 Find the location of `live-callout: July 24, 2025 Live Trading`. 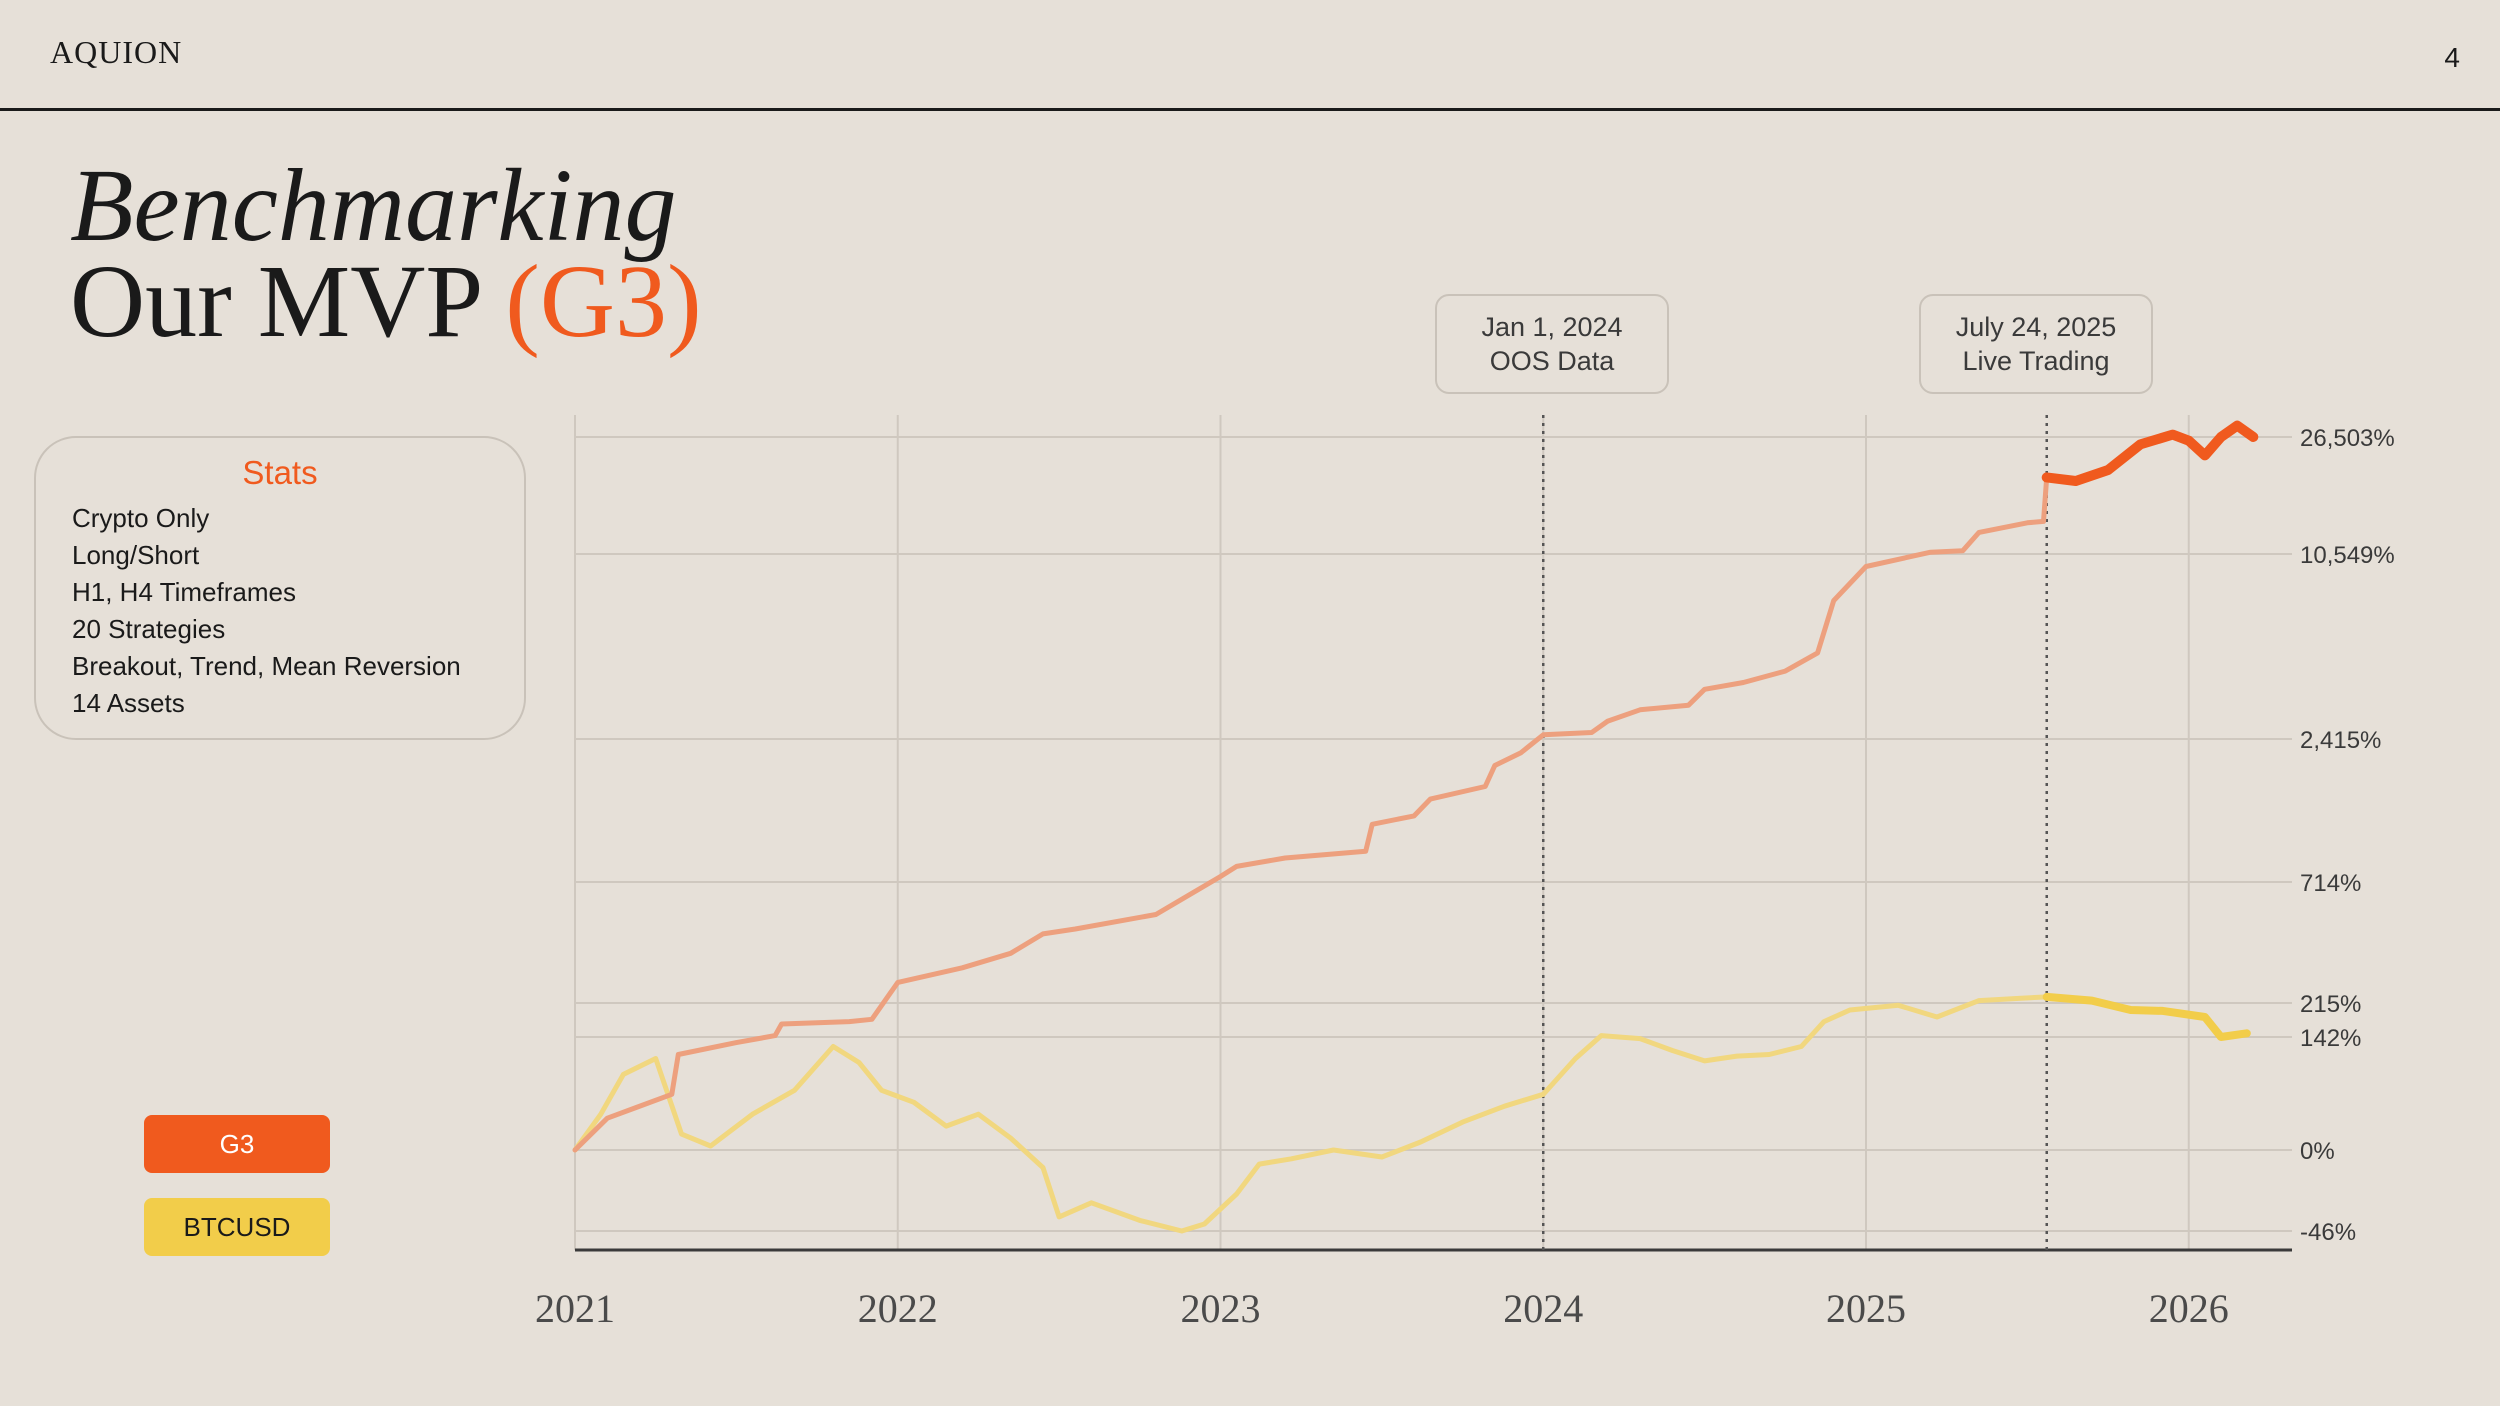

live-callout: July 24, 2025 Live Trading is located at coordinates (2036, 344).